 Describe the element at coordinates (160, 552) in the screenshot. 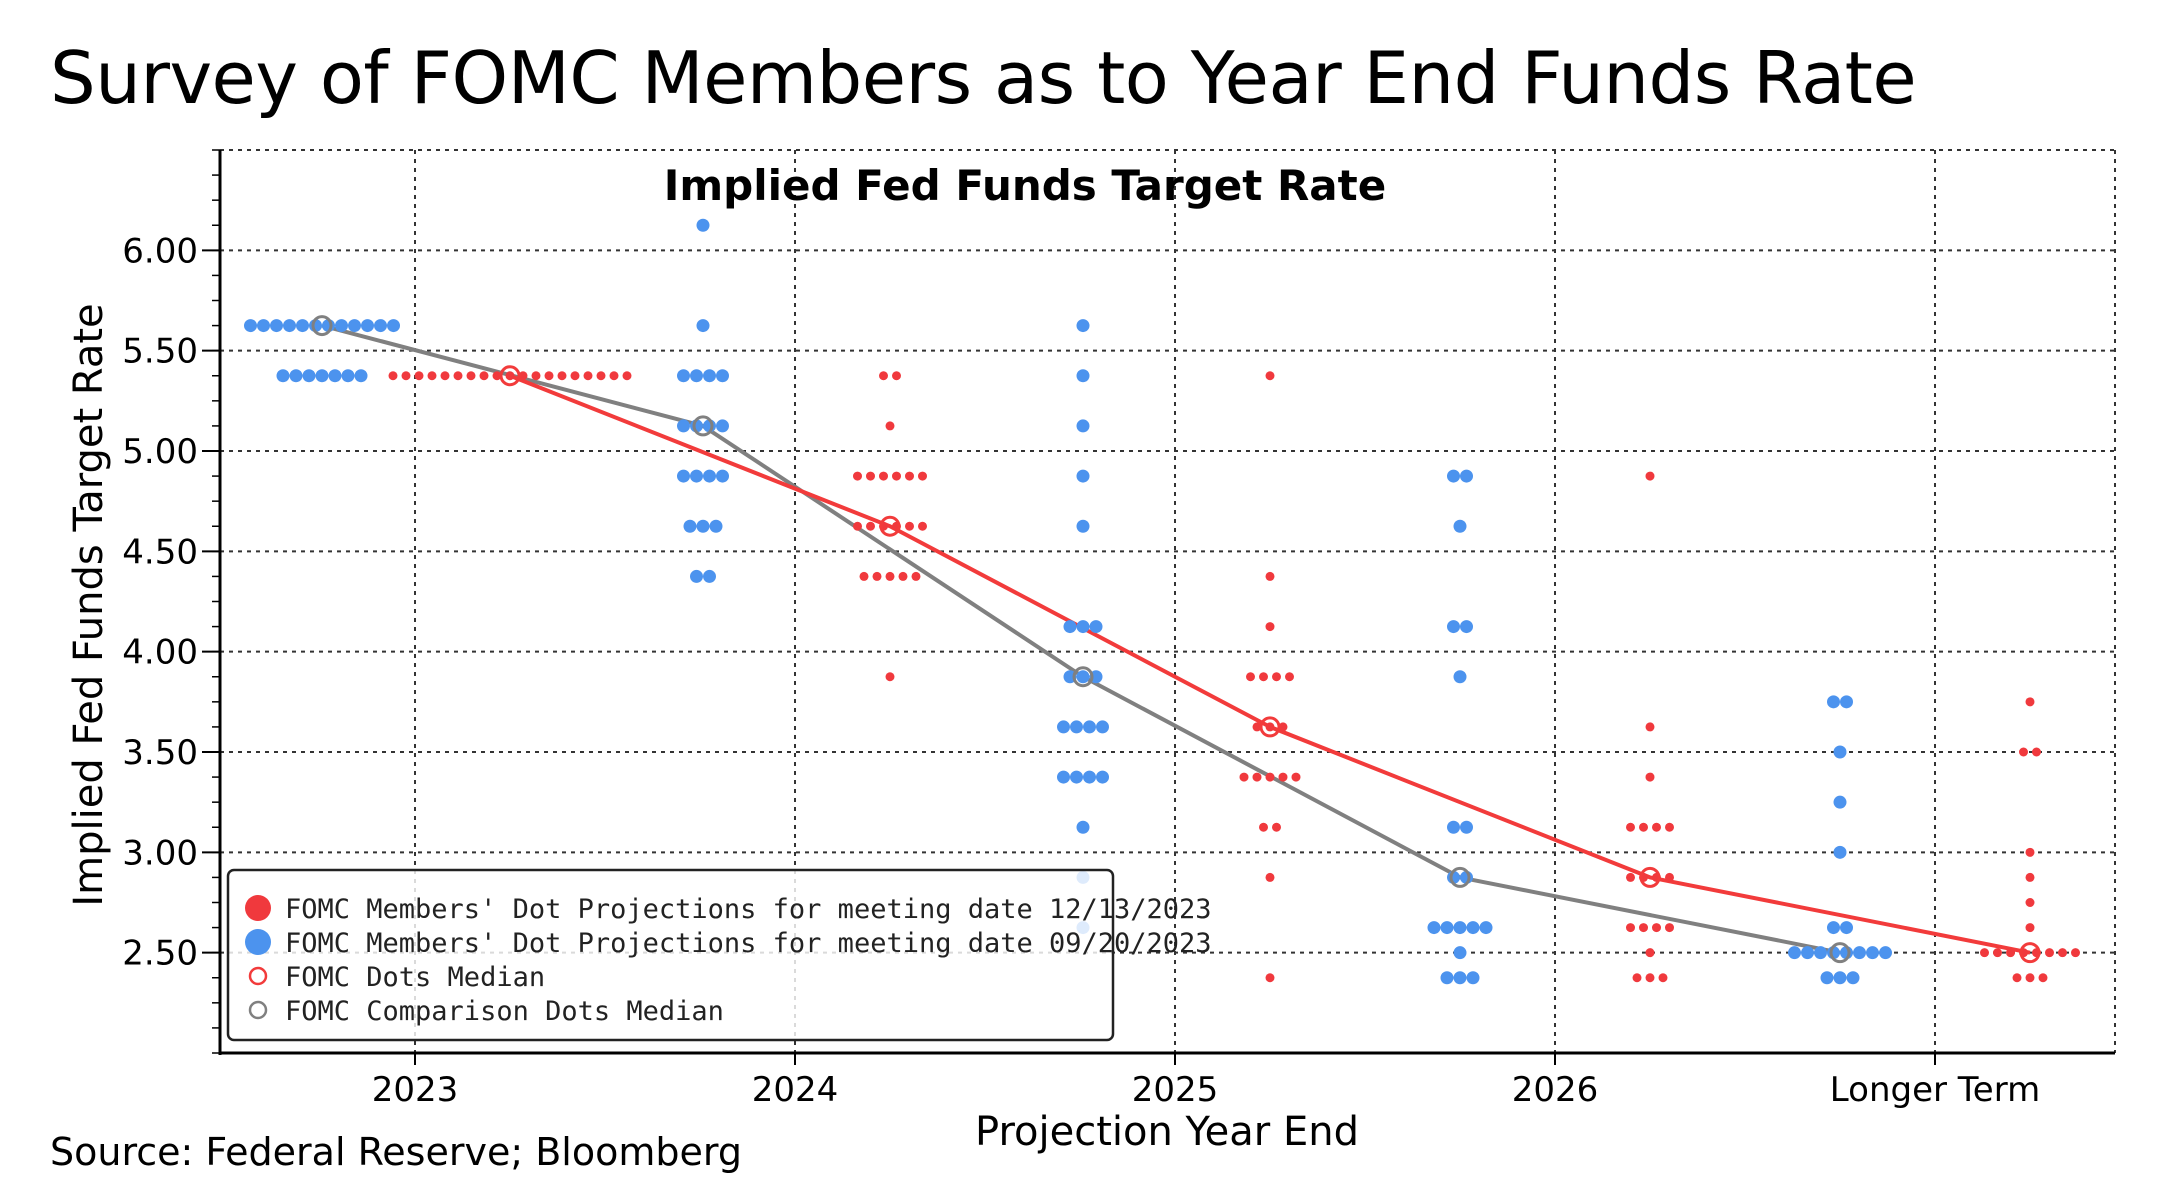

I see `y-tick-label: 4.50` at that location.